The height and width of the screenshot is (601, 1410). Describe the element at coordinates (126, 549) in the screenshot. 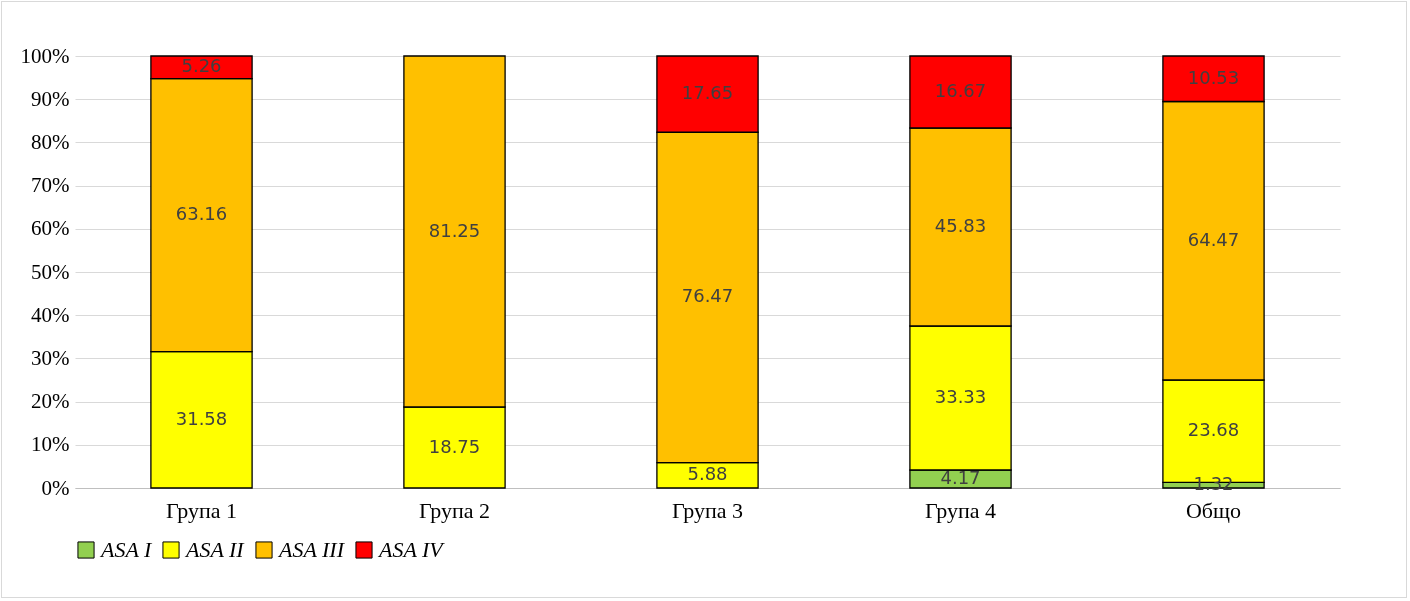

I see `legend-label: ASA I` at that location.